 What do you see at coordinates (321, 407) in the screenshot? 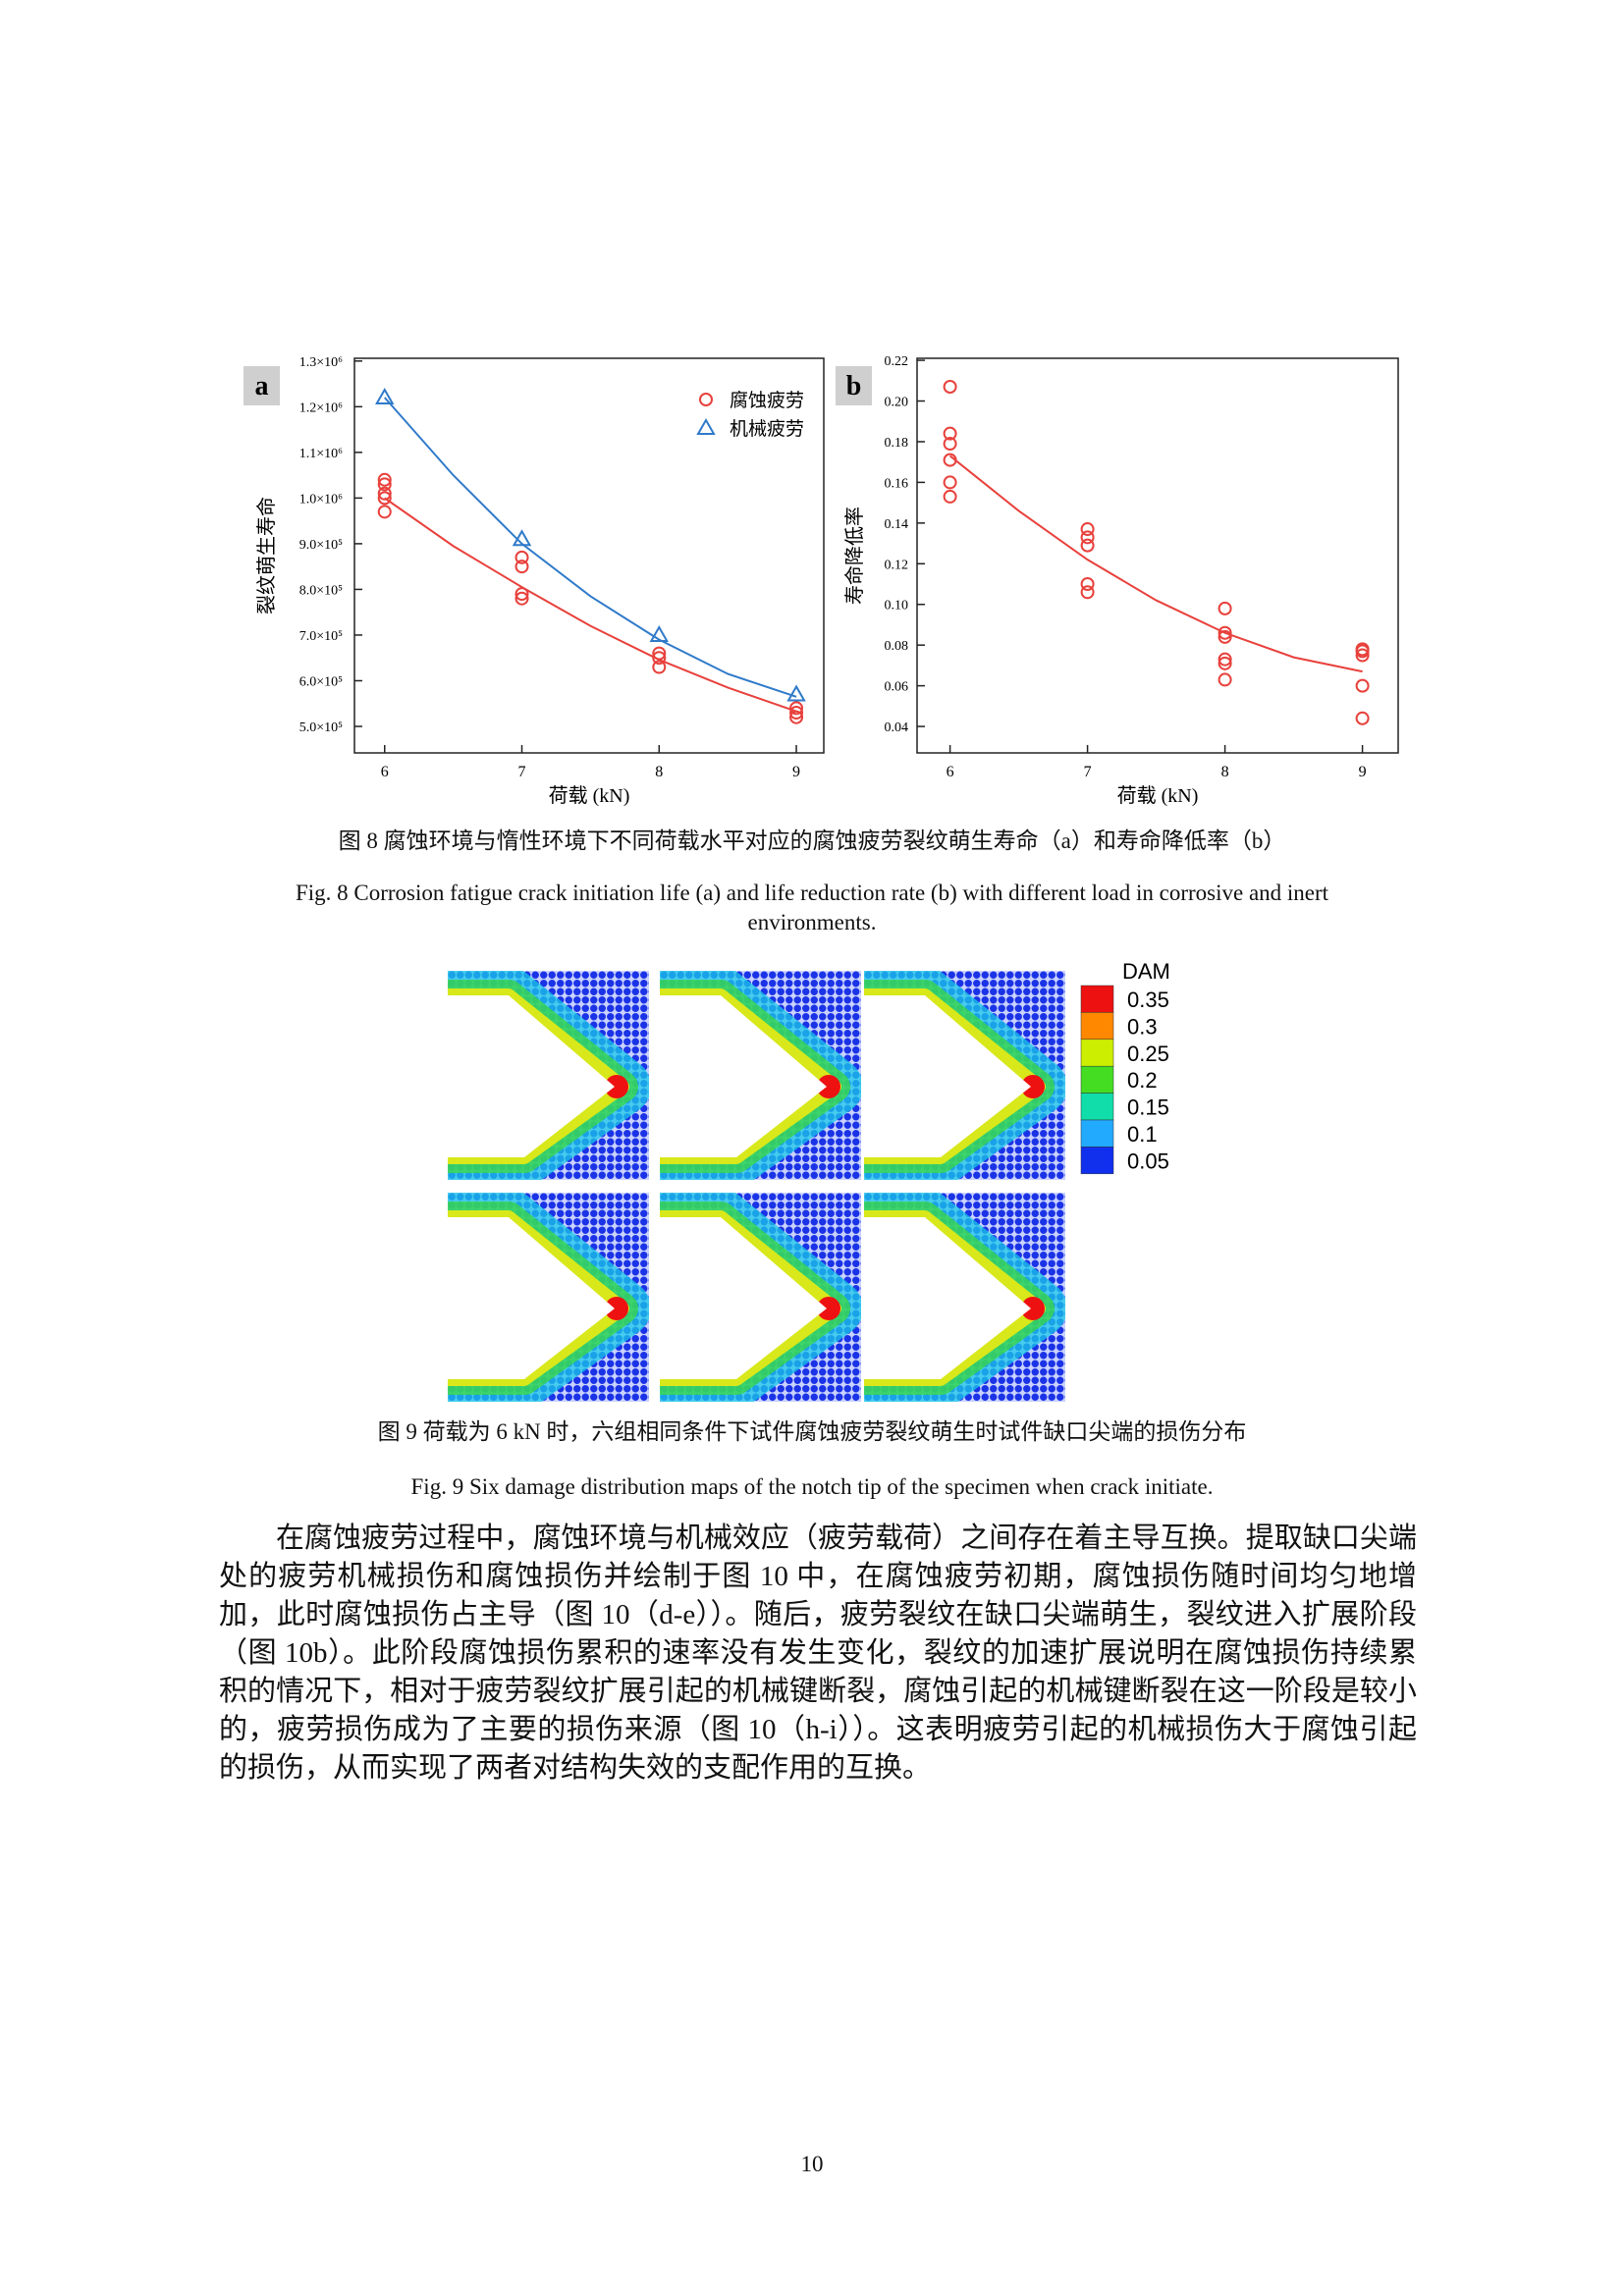
I see `y-tick-label: 1.2×10⁶` at bounding box center [321, 407].